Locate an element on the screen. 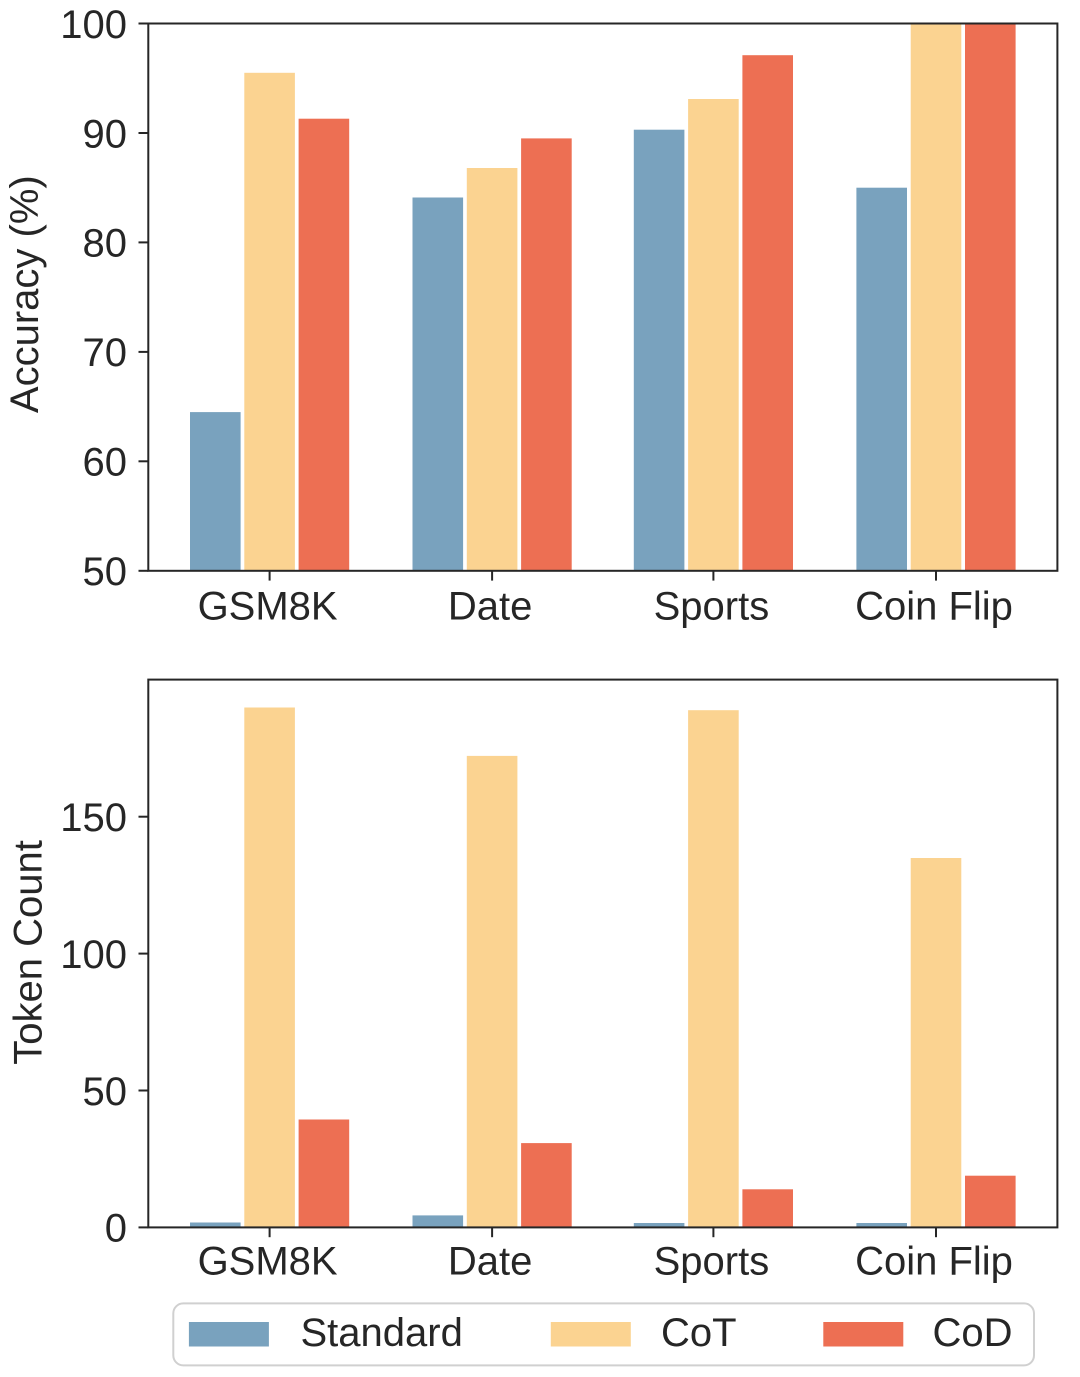 The height and width of the screenshot is (1377, 1080). svg-text: CoD is located at coordinates (973, 1333).